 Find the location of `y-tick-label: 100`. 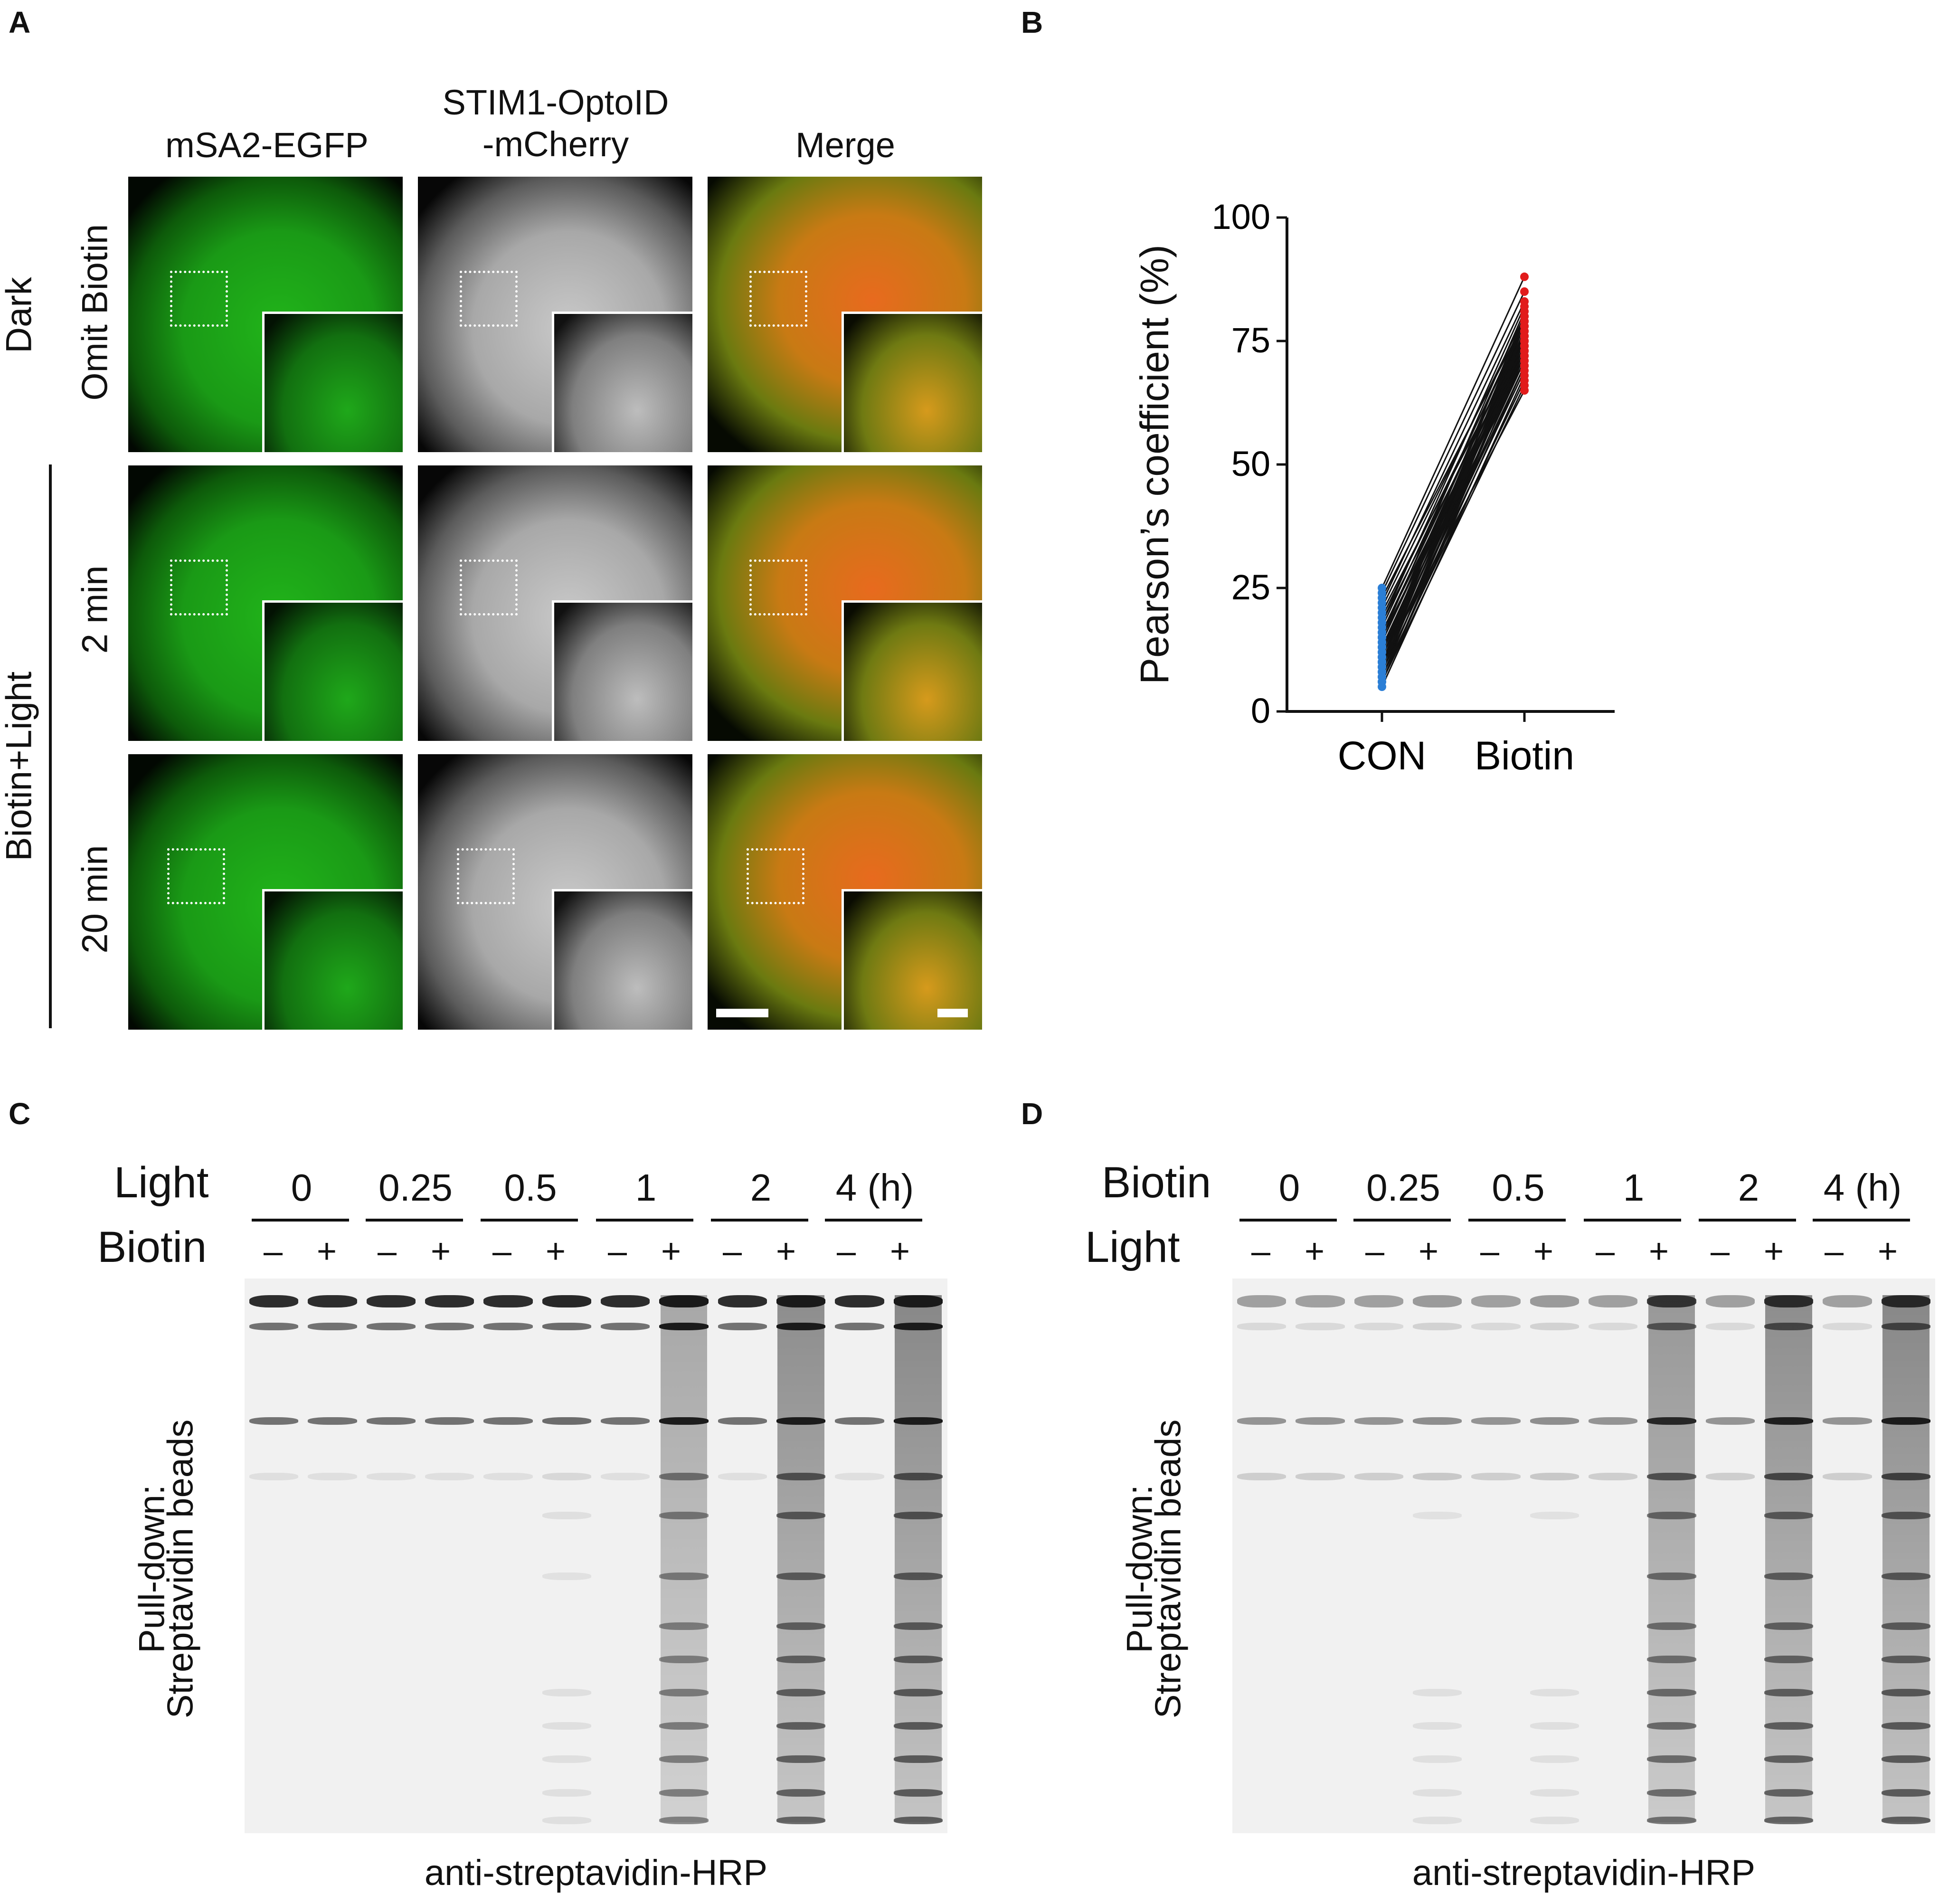

y-tick-label: 100 is located at coordinates (1241, 217).